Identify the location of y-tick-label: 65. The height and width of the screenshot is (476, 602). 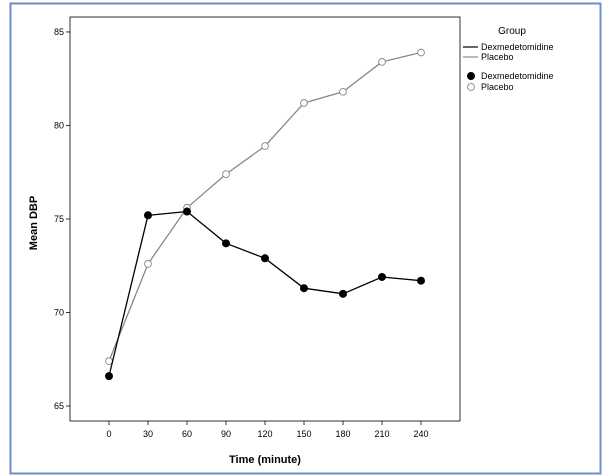
(59, 406).